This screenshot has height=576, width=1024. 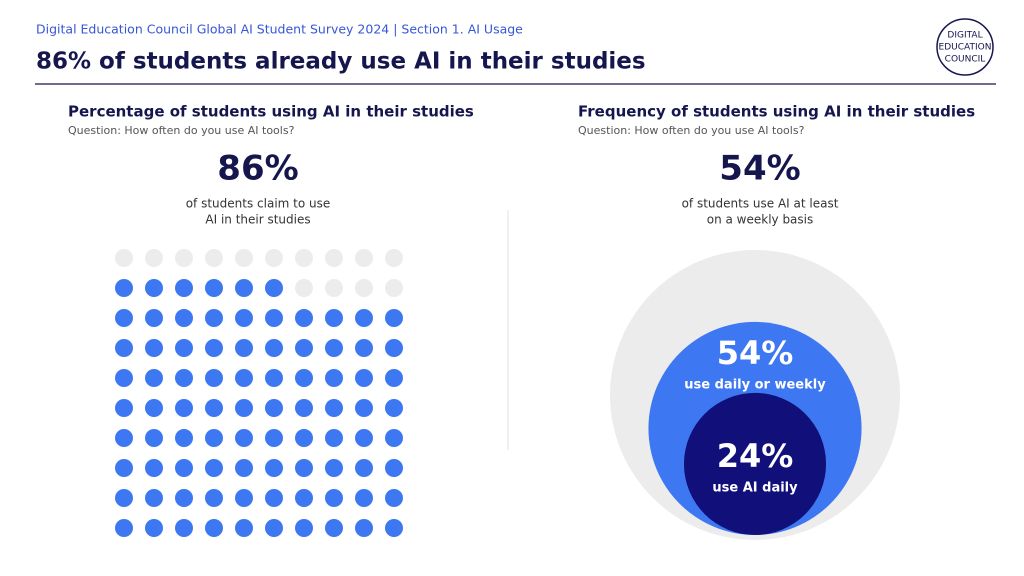 I want to click on panel-subtitle: Question: How often do you use AI tools?, so click(x=691, y=130).